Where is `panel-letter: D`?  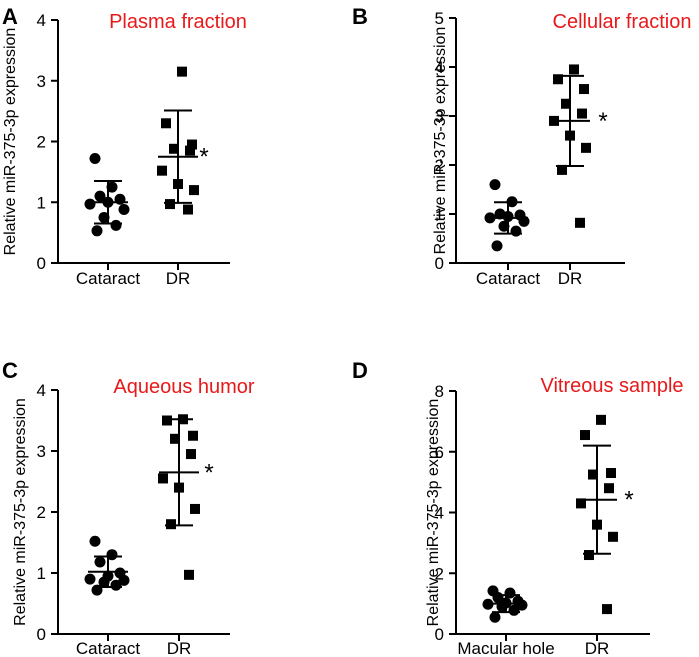
panel-letter: D is located at coordinates (360, 370).